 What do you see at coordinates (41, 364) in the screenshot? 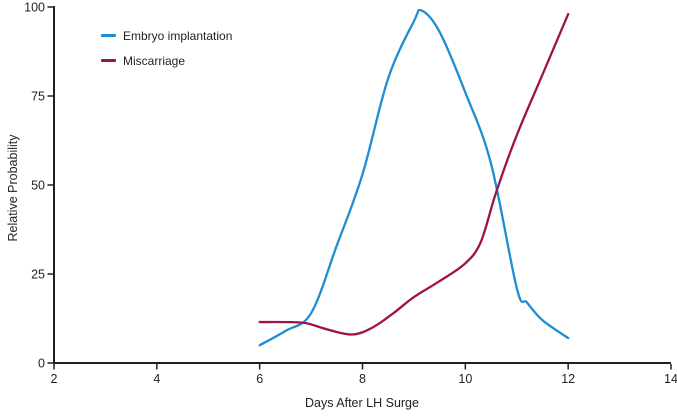
I see `y-tick-label: 0` at bounding box center [41, 364].